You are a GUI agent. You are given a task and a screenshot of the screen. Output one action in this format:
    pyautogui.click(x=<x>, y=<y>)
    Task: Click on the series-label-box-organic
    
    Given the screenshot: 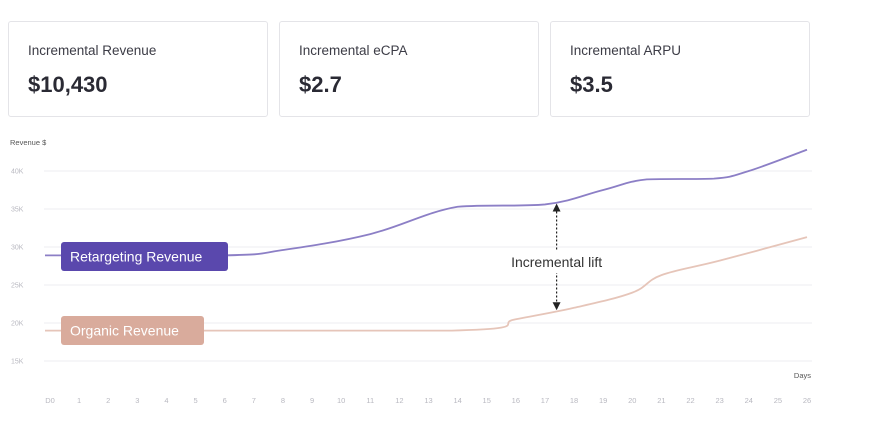 What is the action you would take?
    pyautogui.click(x=132, y=330)
    